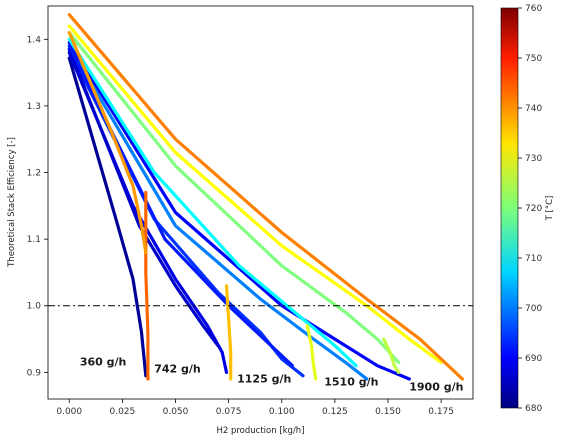 The height and width of the screenshot is (441, 561). Describe the element at coordinates (34, 40) in the screenshot. I see `y-tick-label: 1.4` at that location.